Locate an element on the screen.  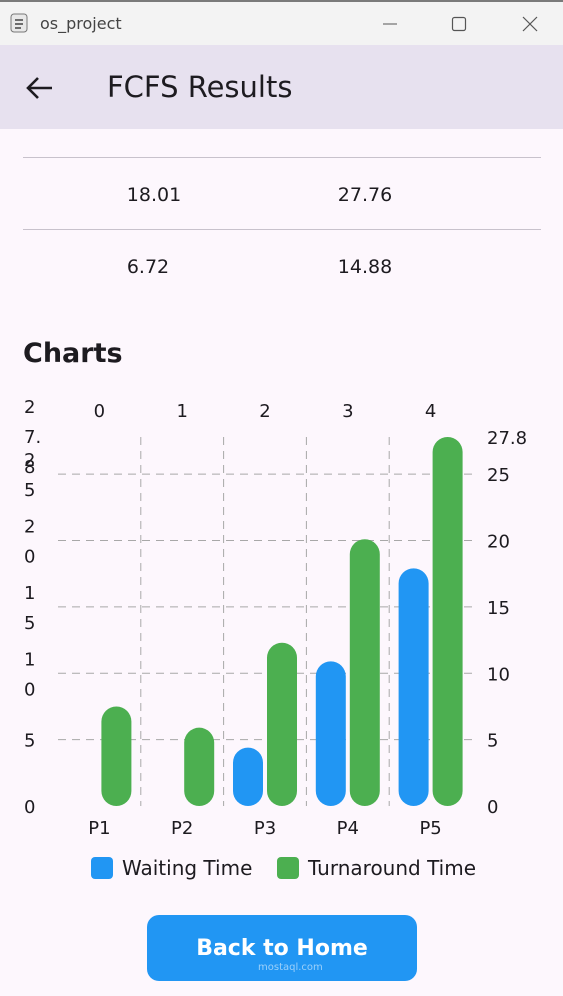
back-to-home-button: Back to Home is located at coordinates (282, 948).